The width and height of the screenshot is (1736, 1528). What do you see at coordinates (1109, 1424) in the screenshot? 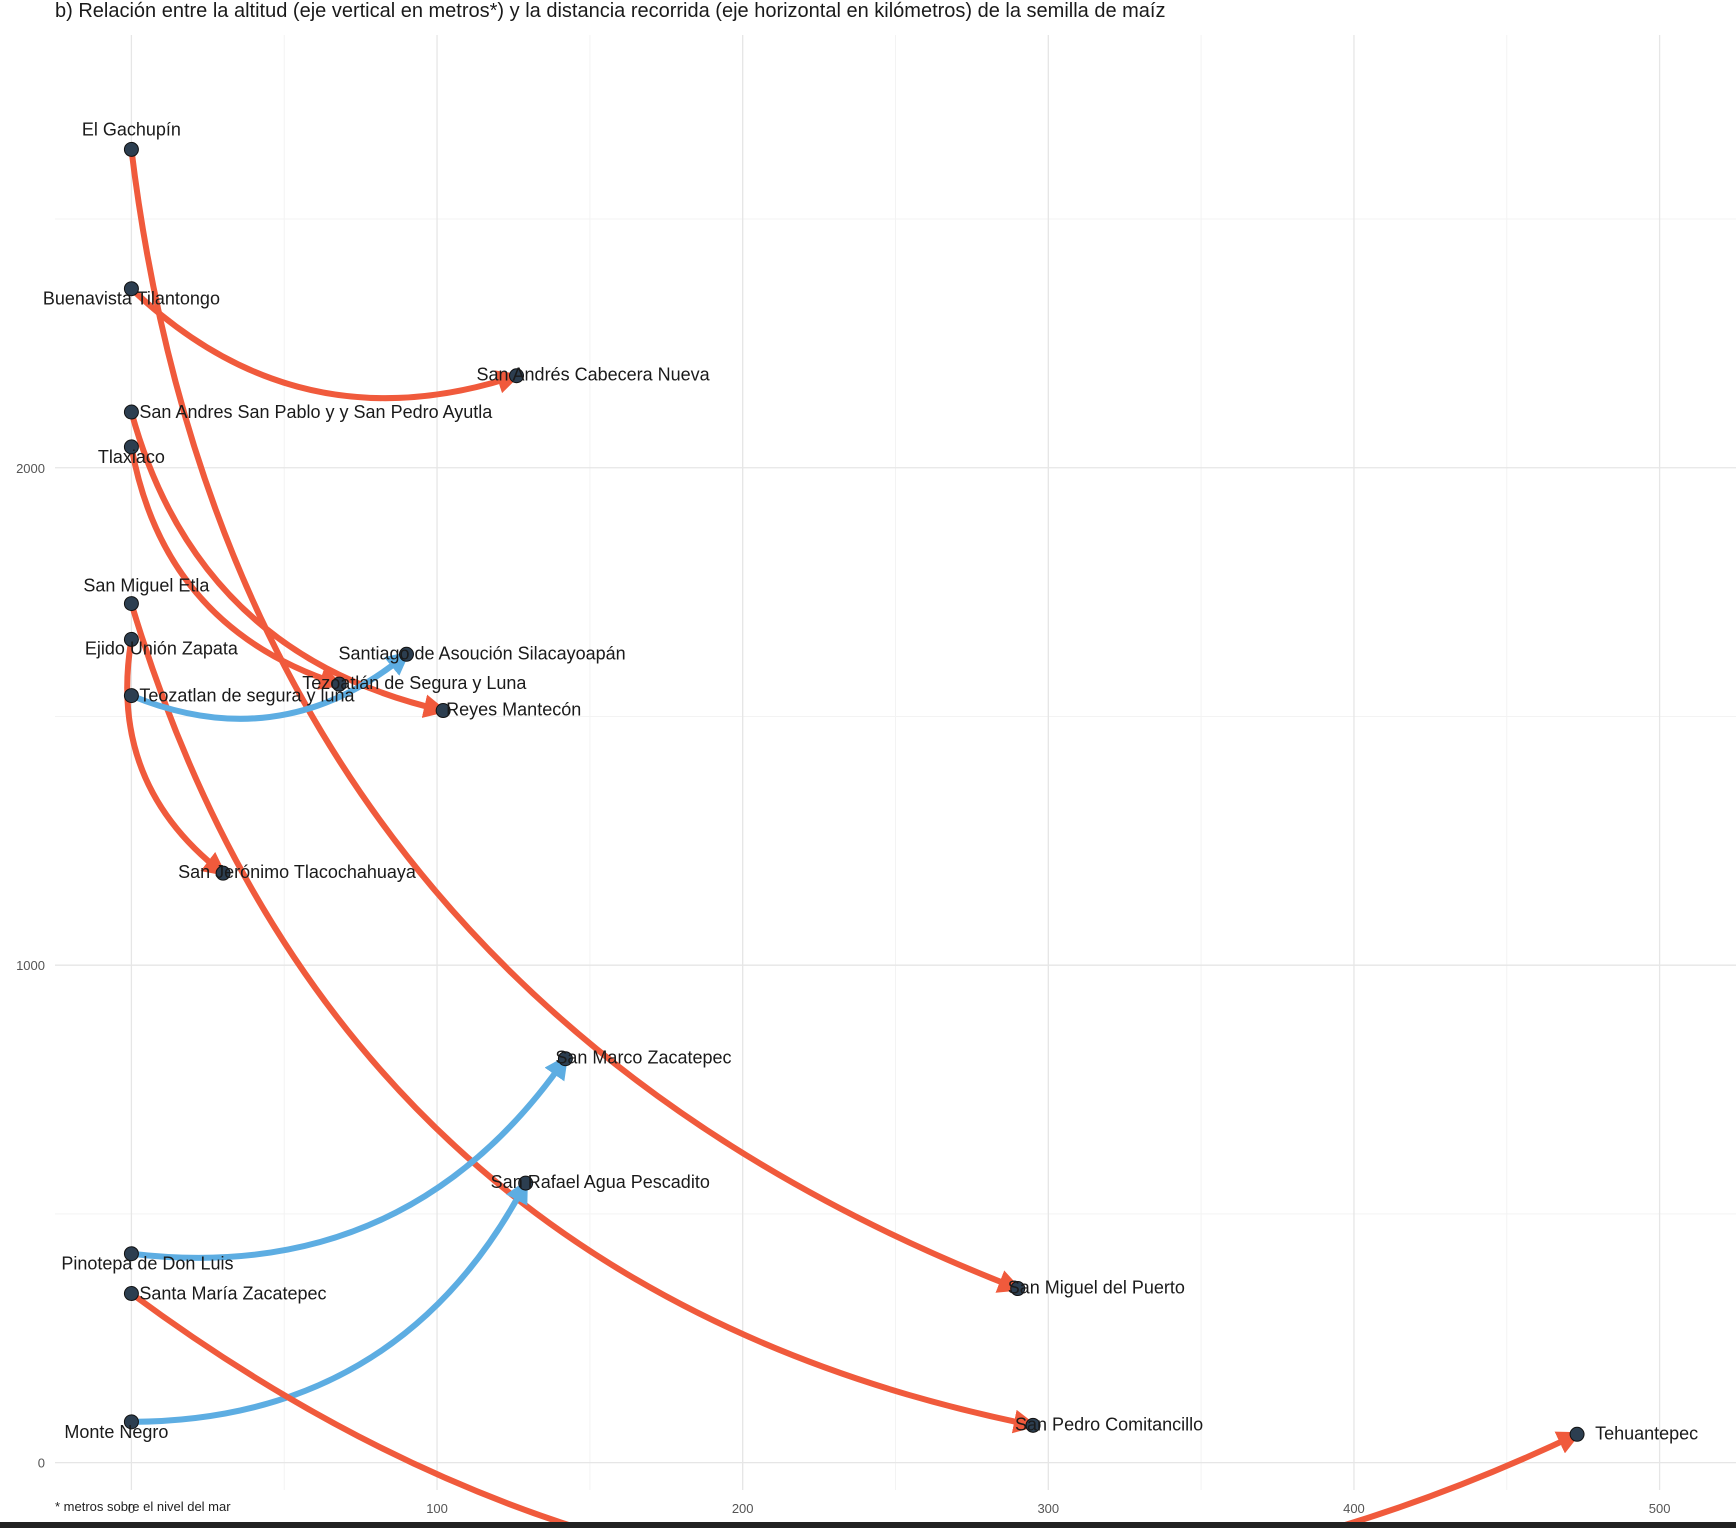
I see `point-label: San Pedro Comitancillo` at bounding box center [1109, 1424].